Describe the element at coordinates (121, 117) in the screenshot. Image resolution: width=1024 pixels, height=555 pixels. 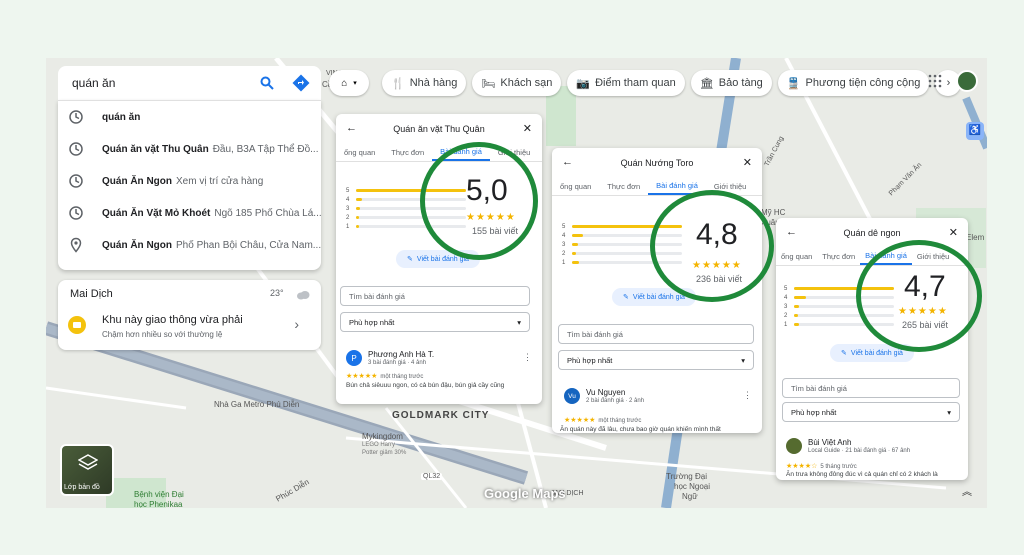
I see `suggestion-title: quán ăn` at that location.